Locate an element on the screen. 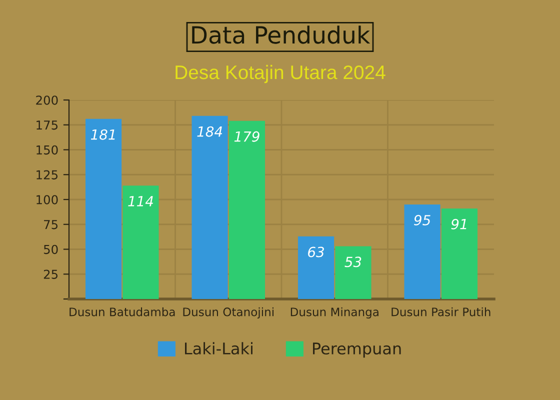 The width and height of the screenshot is (560, 400). data-label: 63 is located at coordinates (316, 252).